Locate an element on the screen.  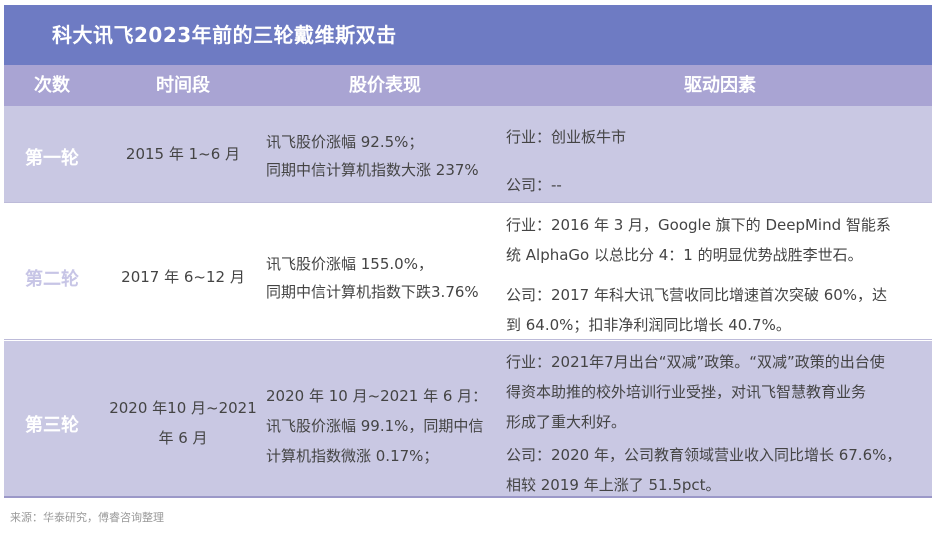
performance-line: 同期中信计算机指数下跌3.76% is located at coordinates (372, 292).